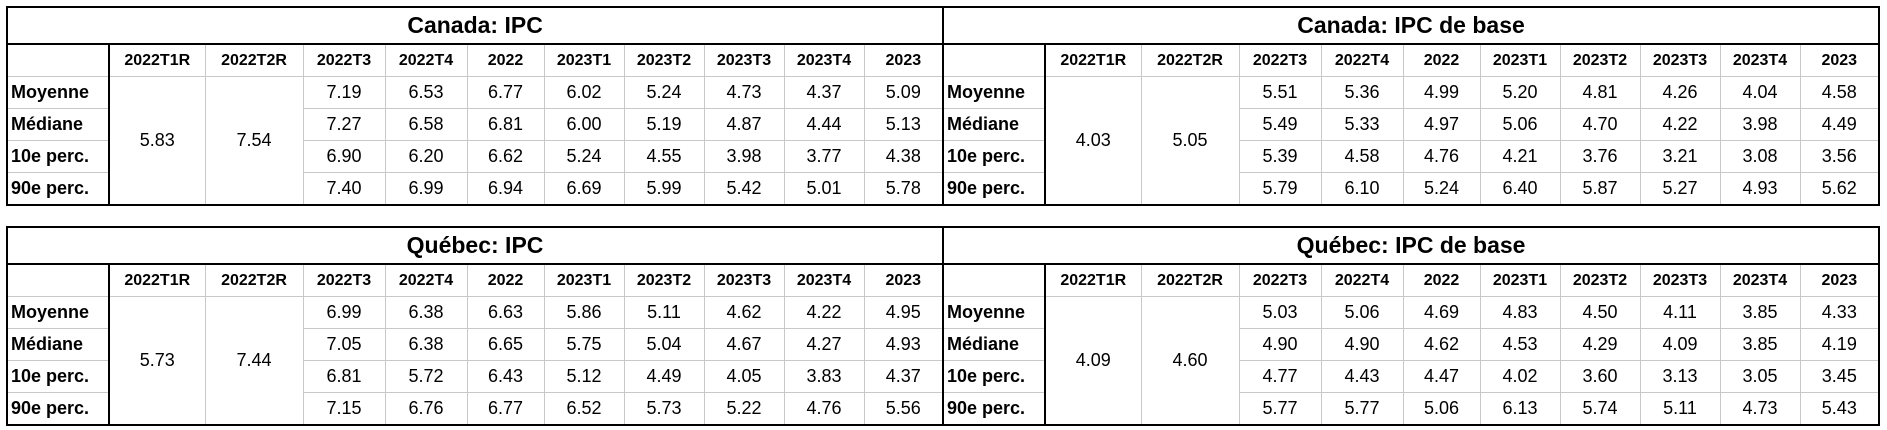 This screenshot has height=430, width=1887. Describe the element at coordinates (903, 312) in the screenshot. I see `value-cell: 4.95` at that location.